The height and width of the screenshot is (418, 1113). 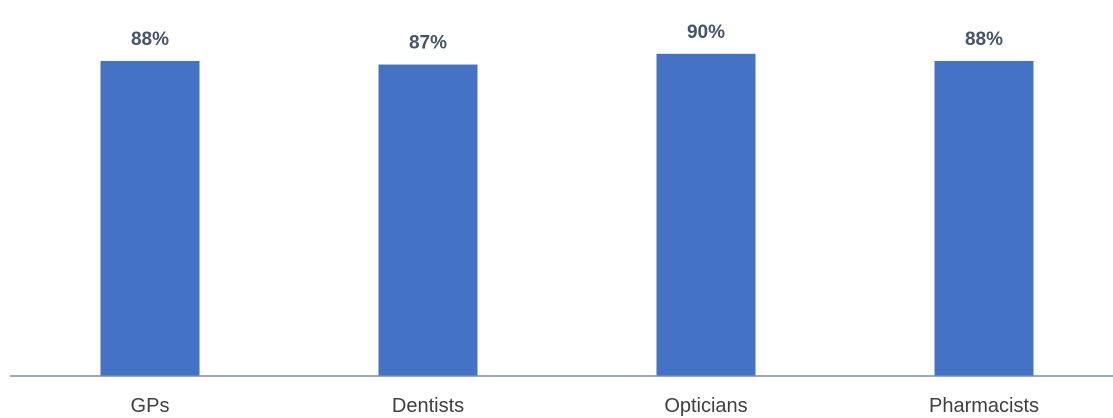 What do you see at coordinates (984, 39) in the screenshot?
I see `data-label-pharmacists: 88%` at bounding box center [984, 39].